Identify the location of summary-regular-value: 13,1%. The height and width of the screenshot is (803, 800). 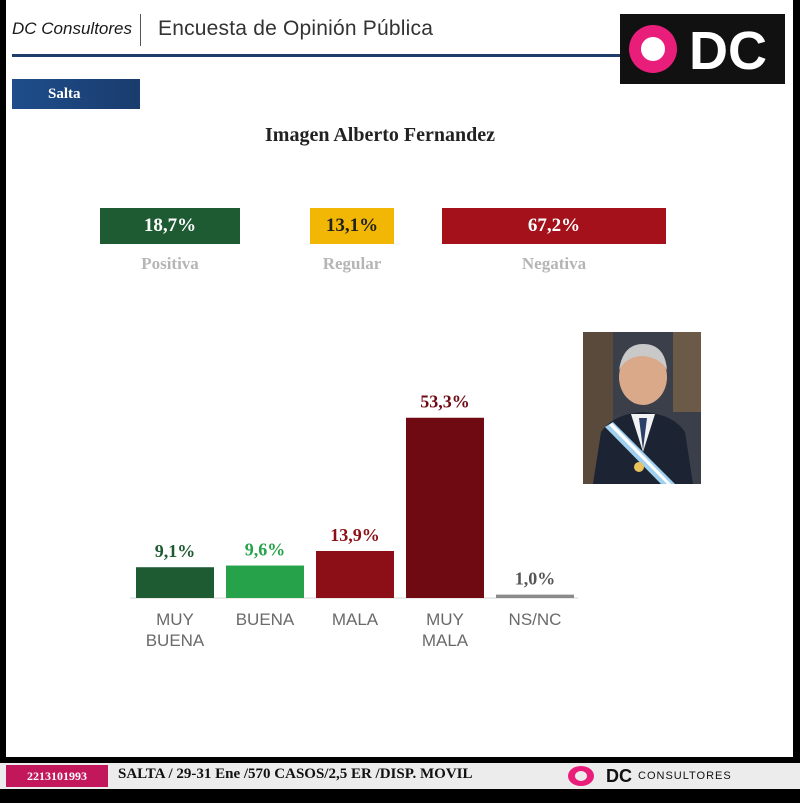
(352, 226).